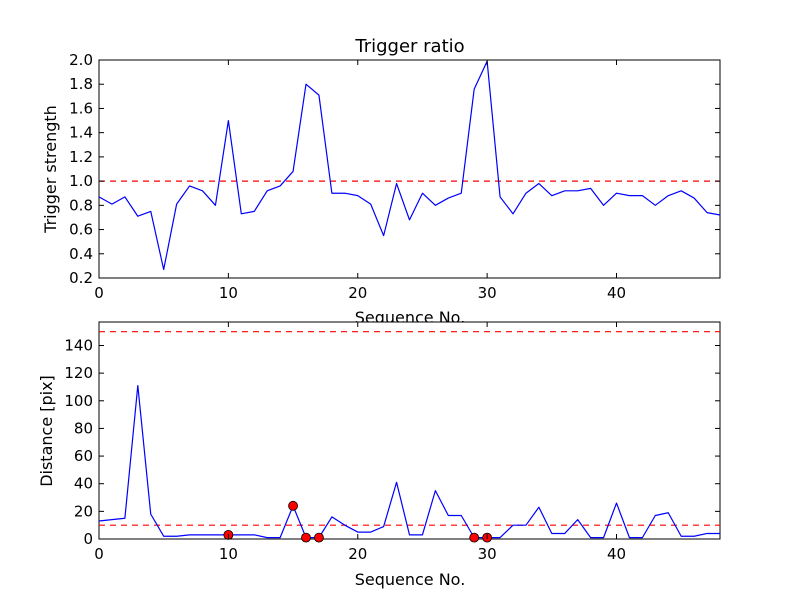 This screenshot has width=800, height=600. Describe the element at coordinates (409, 46) in the screenshot. I see `chart-title: Trigger ratio` at that location.